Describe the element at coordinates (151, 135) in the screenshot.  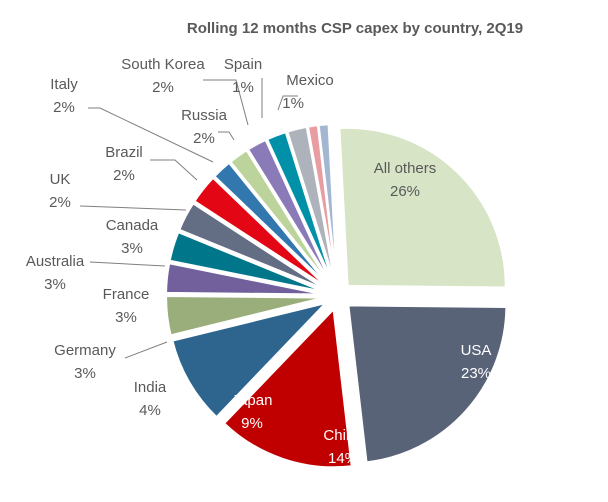
I see `leader-line-italy` at that location.